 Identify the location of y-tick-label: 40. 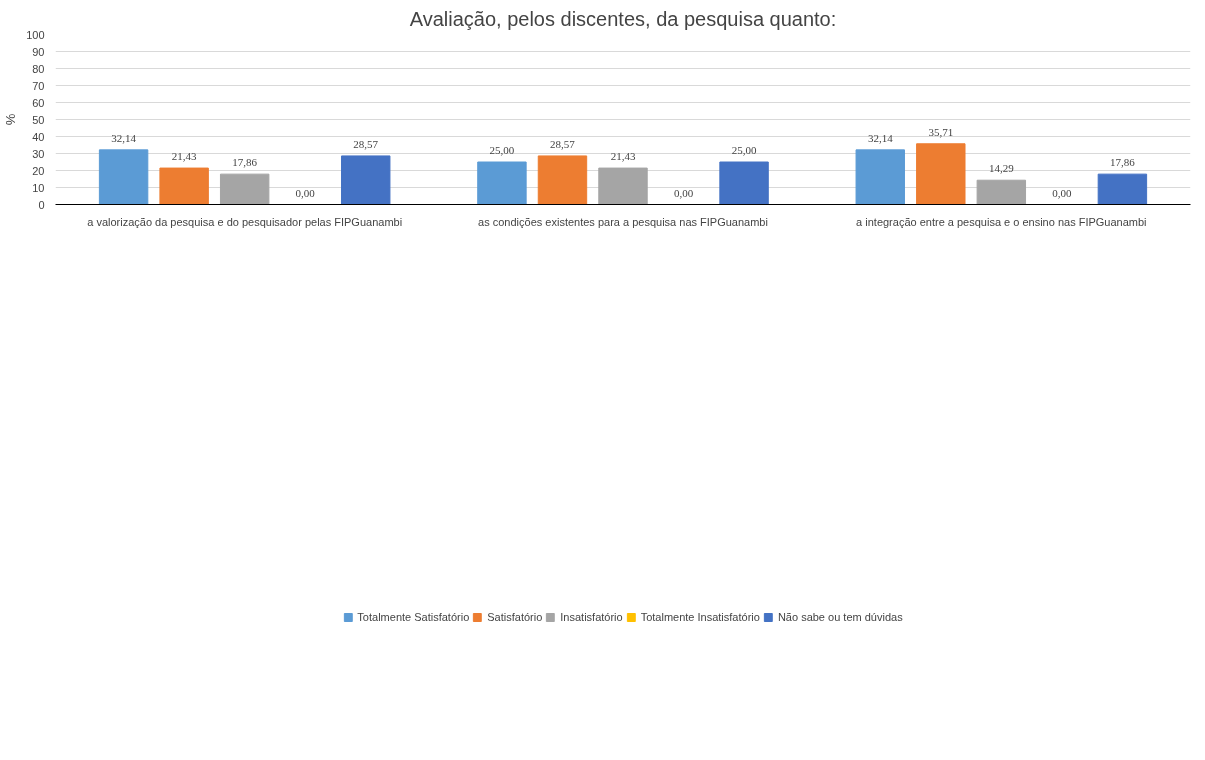
(38, 136).